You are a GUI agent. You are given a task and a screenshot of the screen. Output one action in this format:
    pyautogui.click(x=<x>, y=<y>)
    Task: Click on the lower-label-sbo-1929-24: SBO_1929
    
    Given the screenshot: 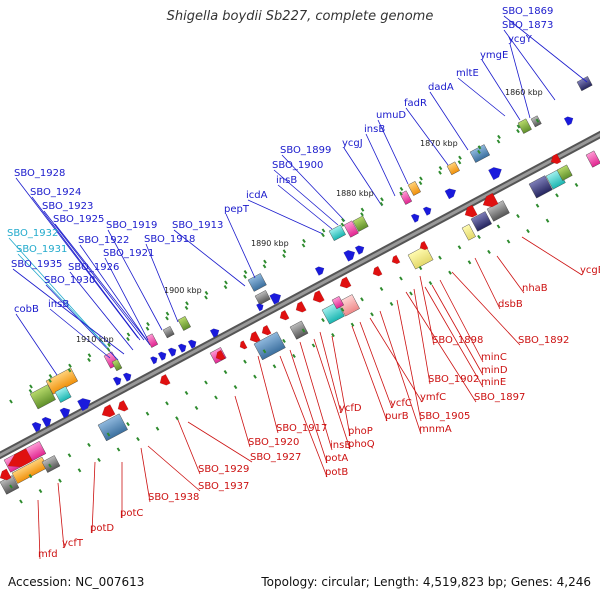 What is the action you would take?
    pyautogui.click(x=223, y=469)
    